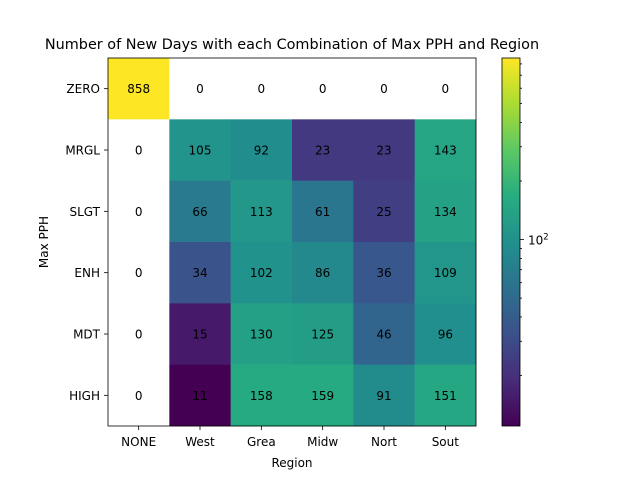  Describe the element at coordinates (446, 442) in the screenshot. I see `x-tick-label: Sout` at that location.